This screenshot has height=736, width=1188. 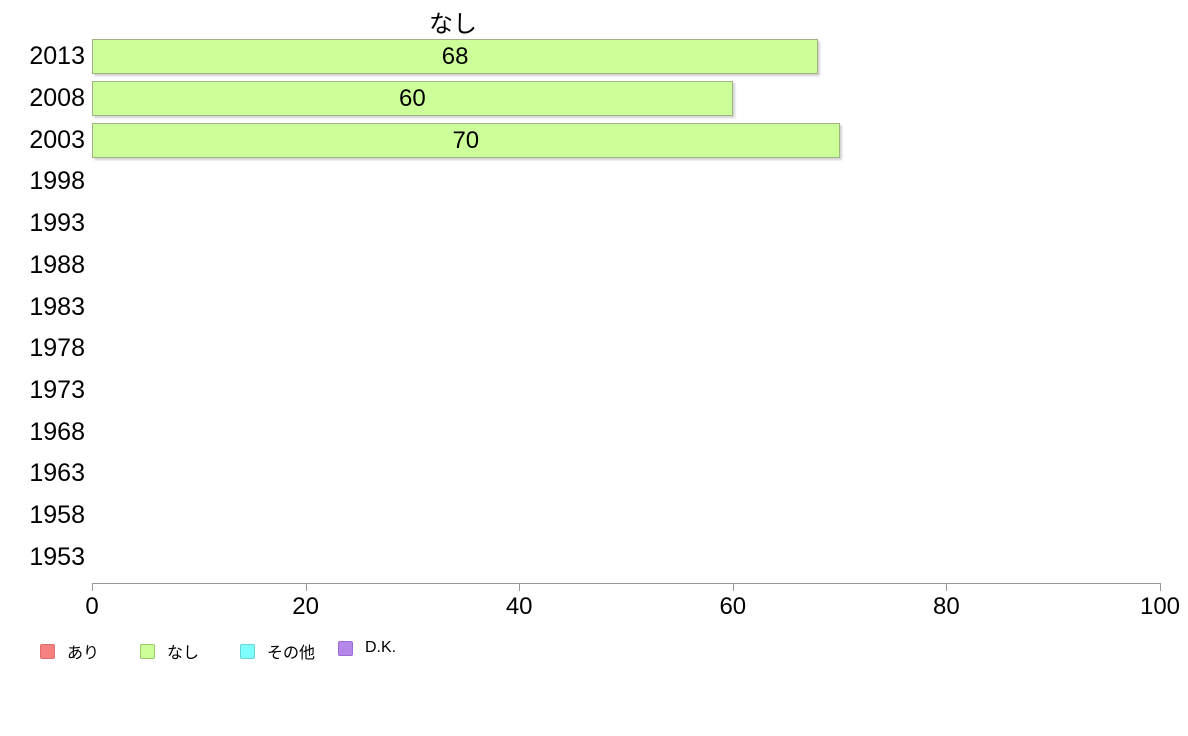 What do you see at coordinates (57, 98) in the screenshot?
I see `y-axis-label: 2008` at bounding box center [57, 98].